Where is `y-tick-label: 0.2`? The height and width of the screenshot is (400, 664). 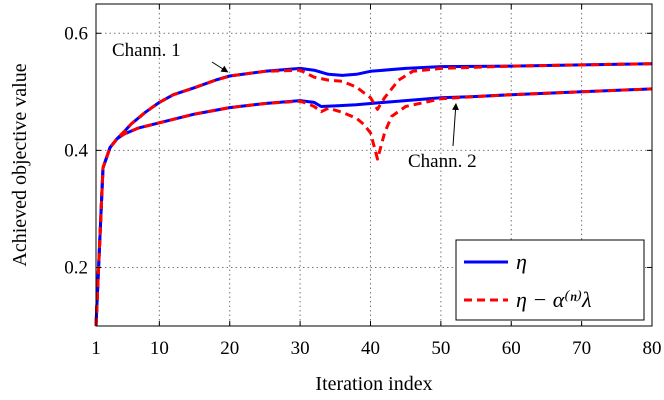 y-tick-label: 0.2 is located at coordinates (76, 267).